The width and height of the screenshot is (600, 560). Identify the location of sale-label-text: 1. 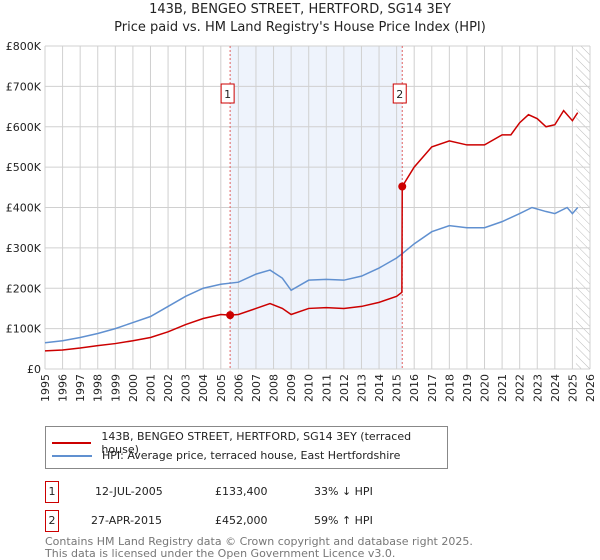
(227, 94).